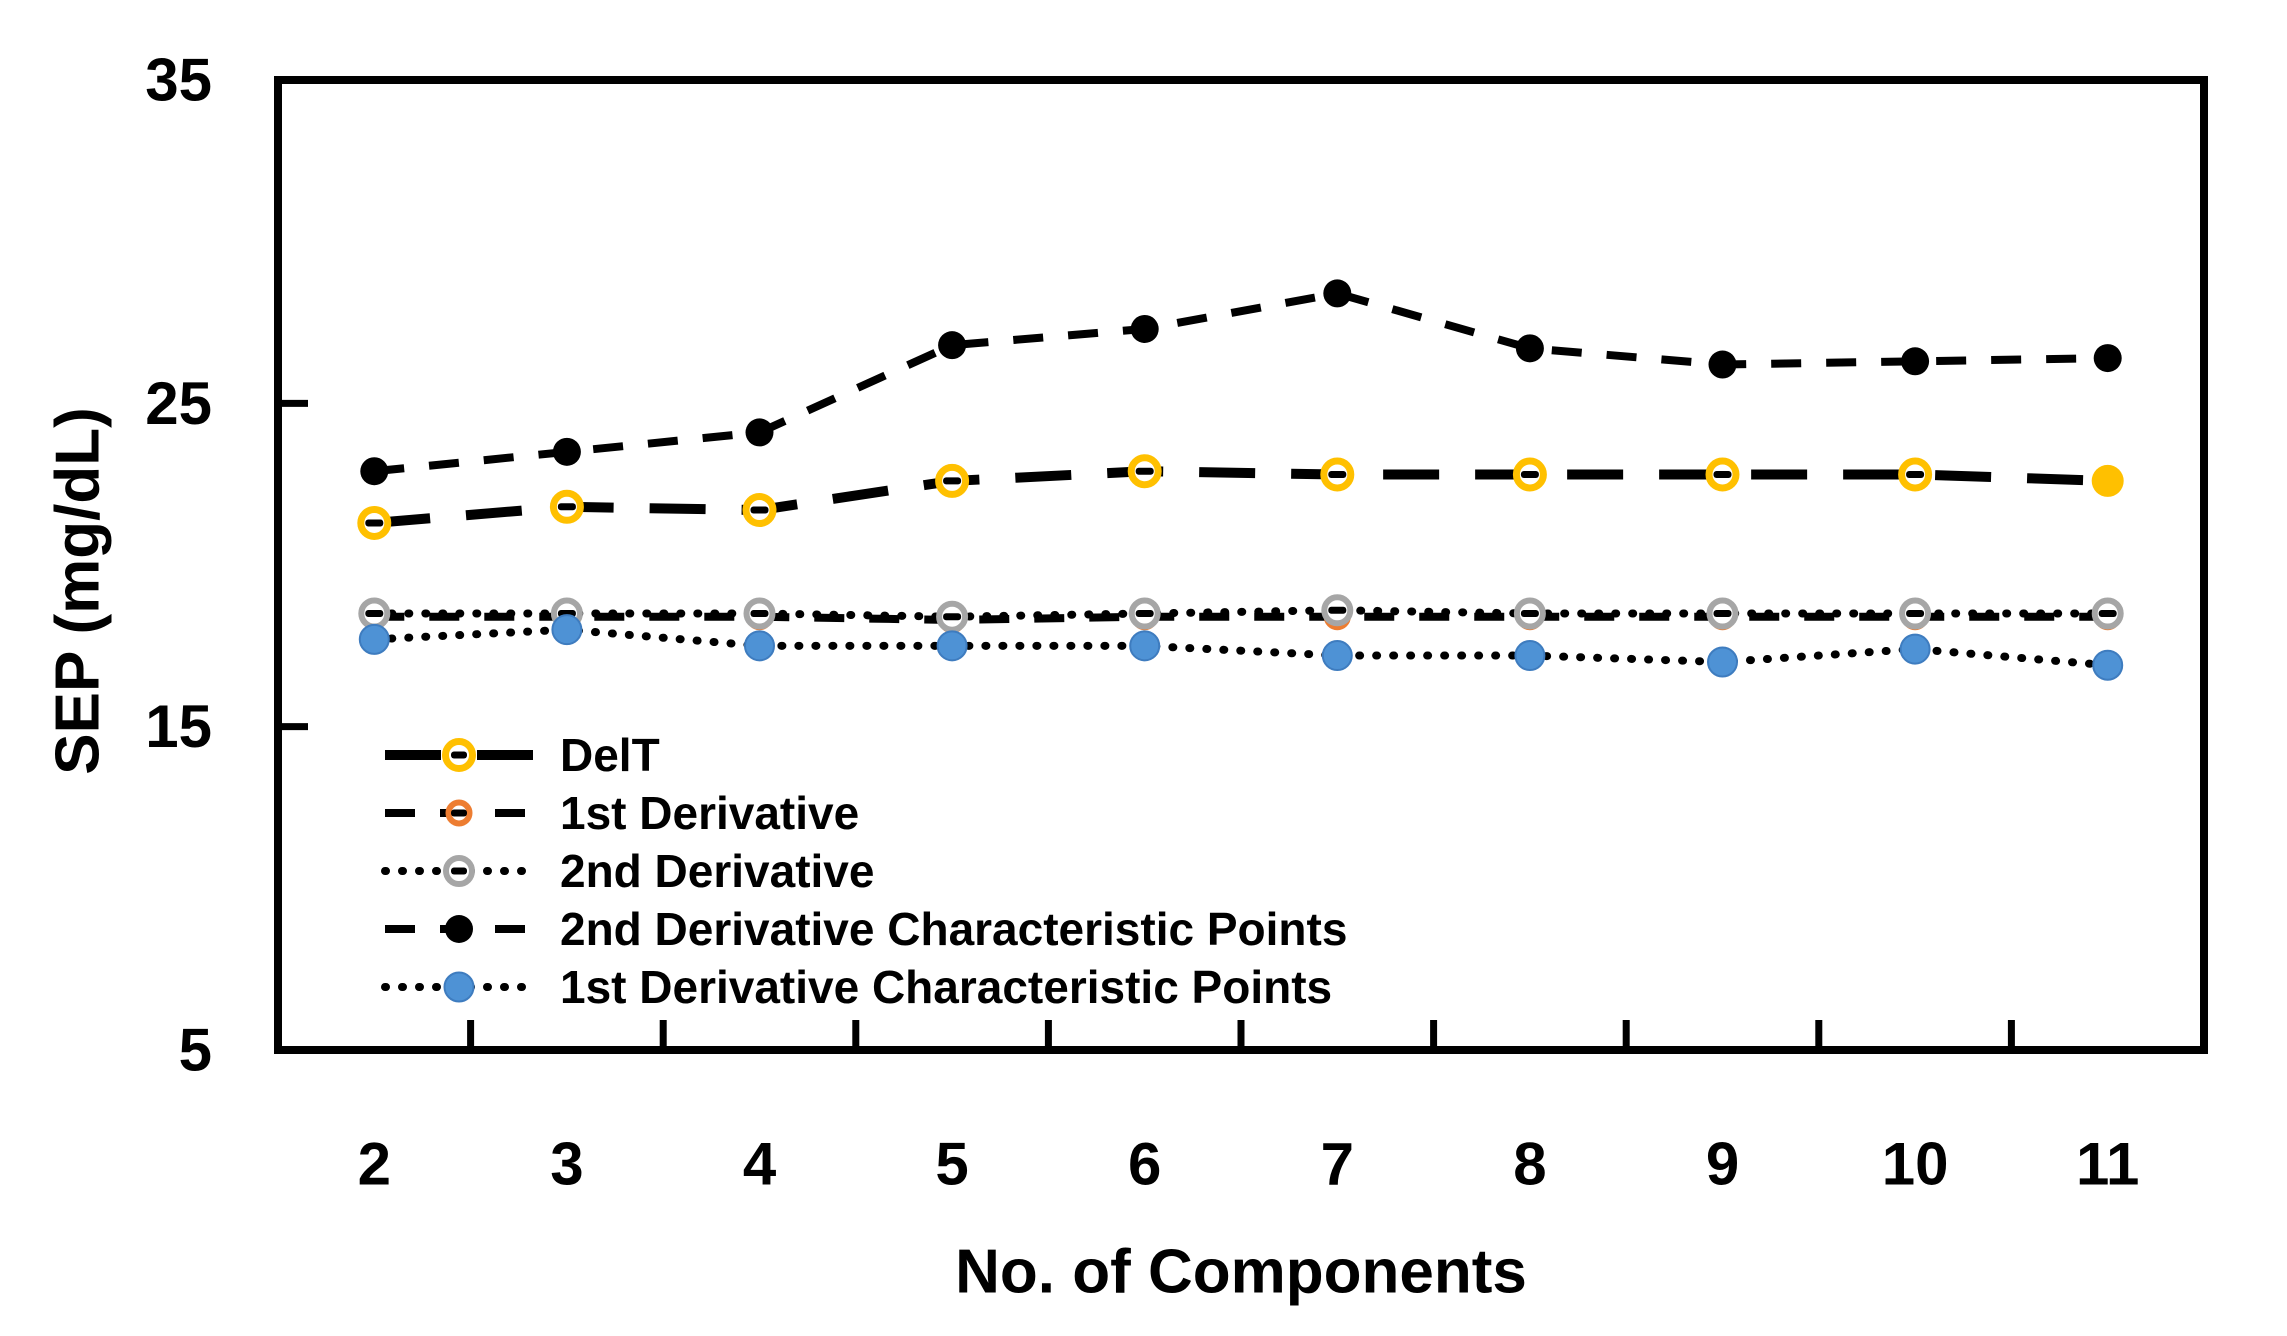 The image size is (2287, 1336). Describe the element at coordinates (951, 1164) in the screenshot. I see `x-tick-label: 5` at that location.